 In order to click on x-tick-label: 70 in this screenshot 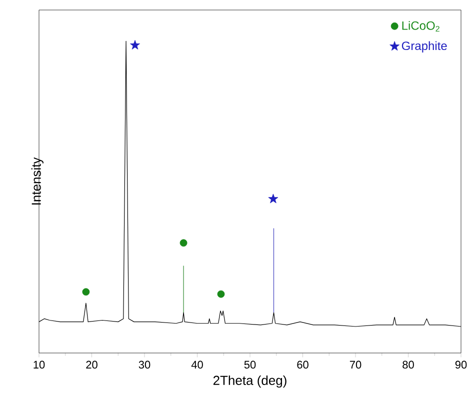, I will do `click(356, 364)`.